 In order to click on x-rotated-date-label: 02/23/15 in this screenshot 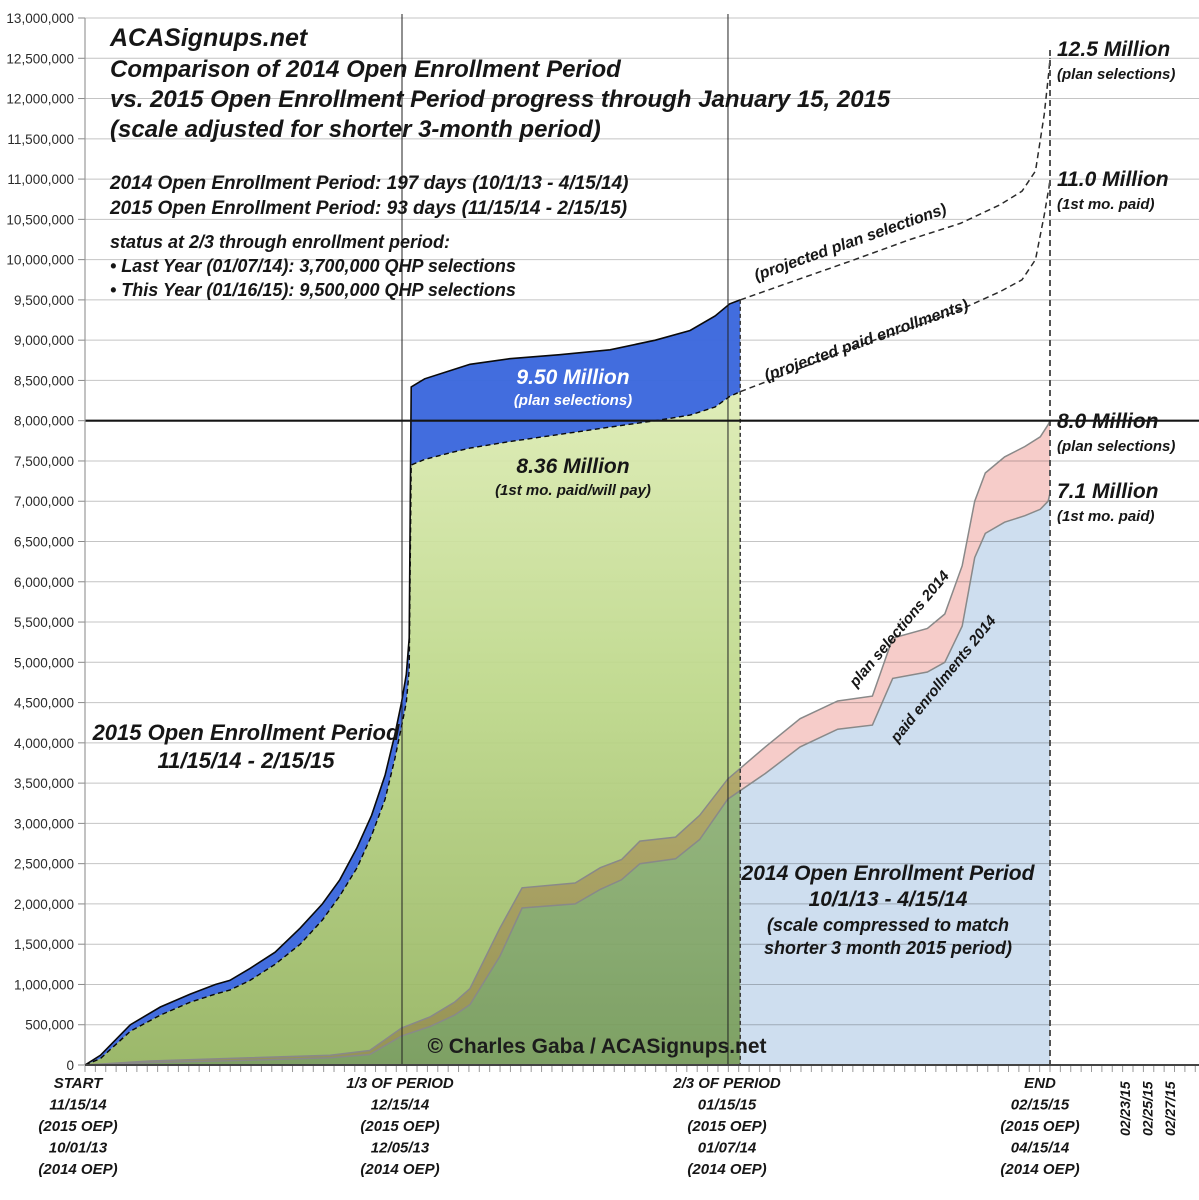, I will do `click(1125, 1108)`.